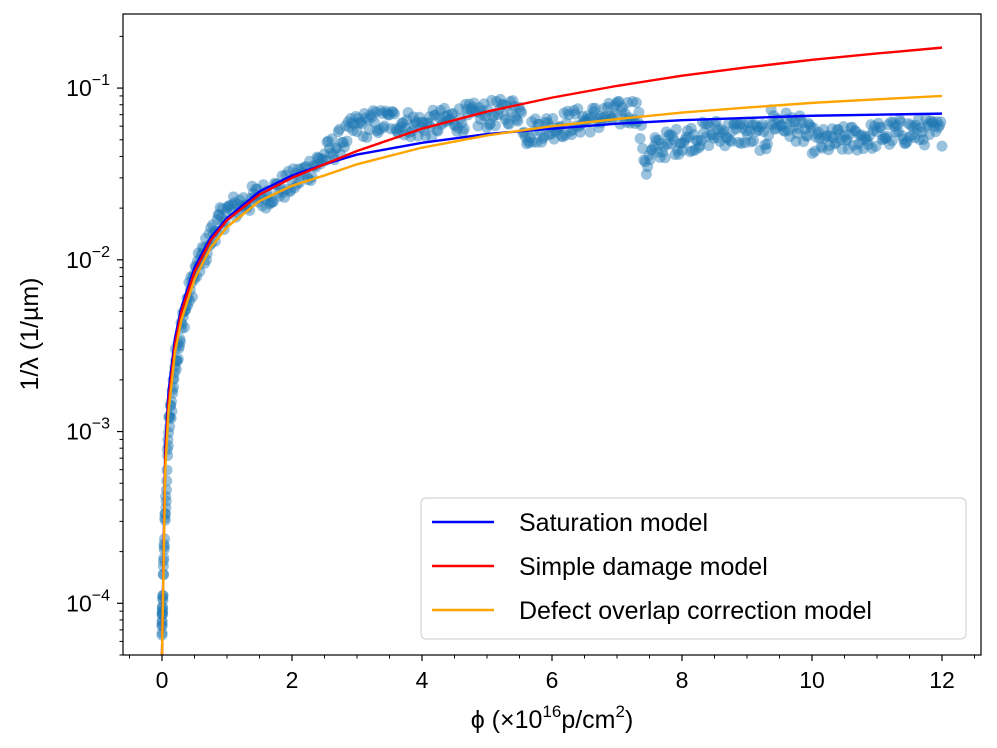  Describe the element at coordinates (30, 333) in the screenshot. I see `y-axis-label: 1/λ (1/µm)` at that location.